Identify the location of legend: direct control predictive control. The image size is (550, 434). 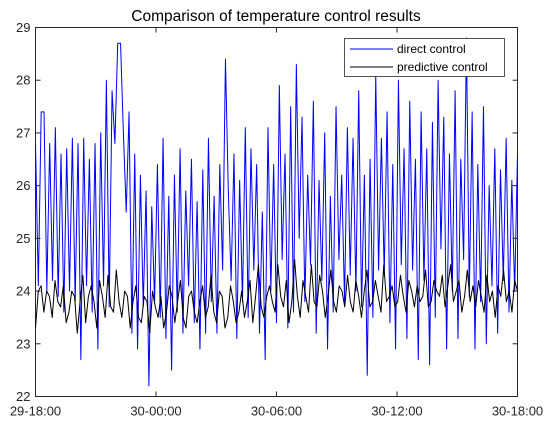
(424, 57).